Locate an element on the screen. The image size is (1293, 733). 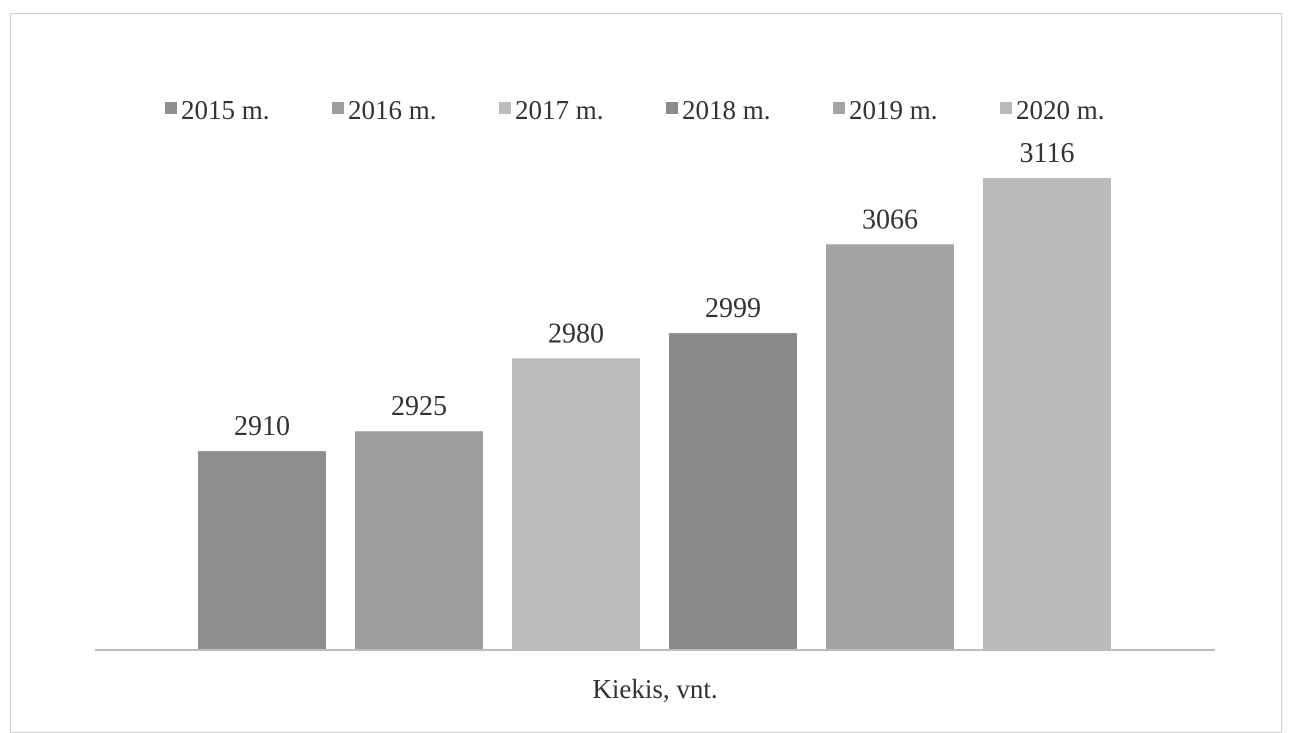
data-label: 2980 is located at coordinates (576, 333).